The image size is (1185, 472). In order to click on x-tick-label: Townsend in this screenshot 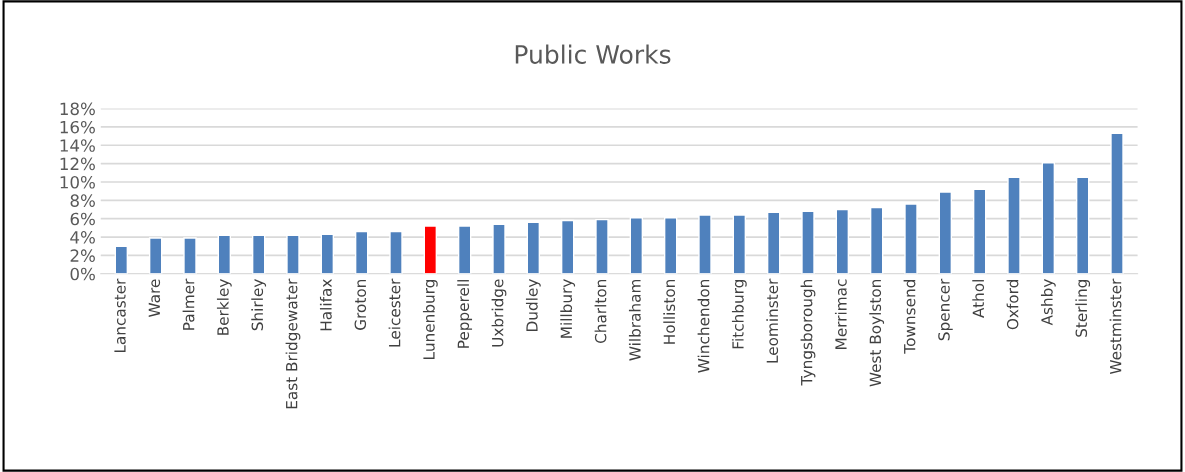, I will do `click(909, 317)`.